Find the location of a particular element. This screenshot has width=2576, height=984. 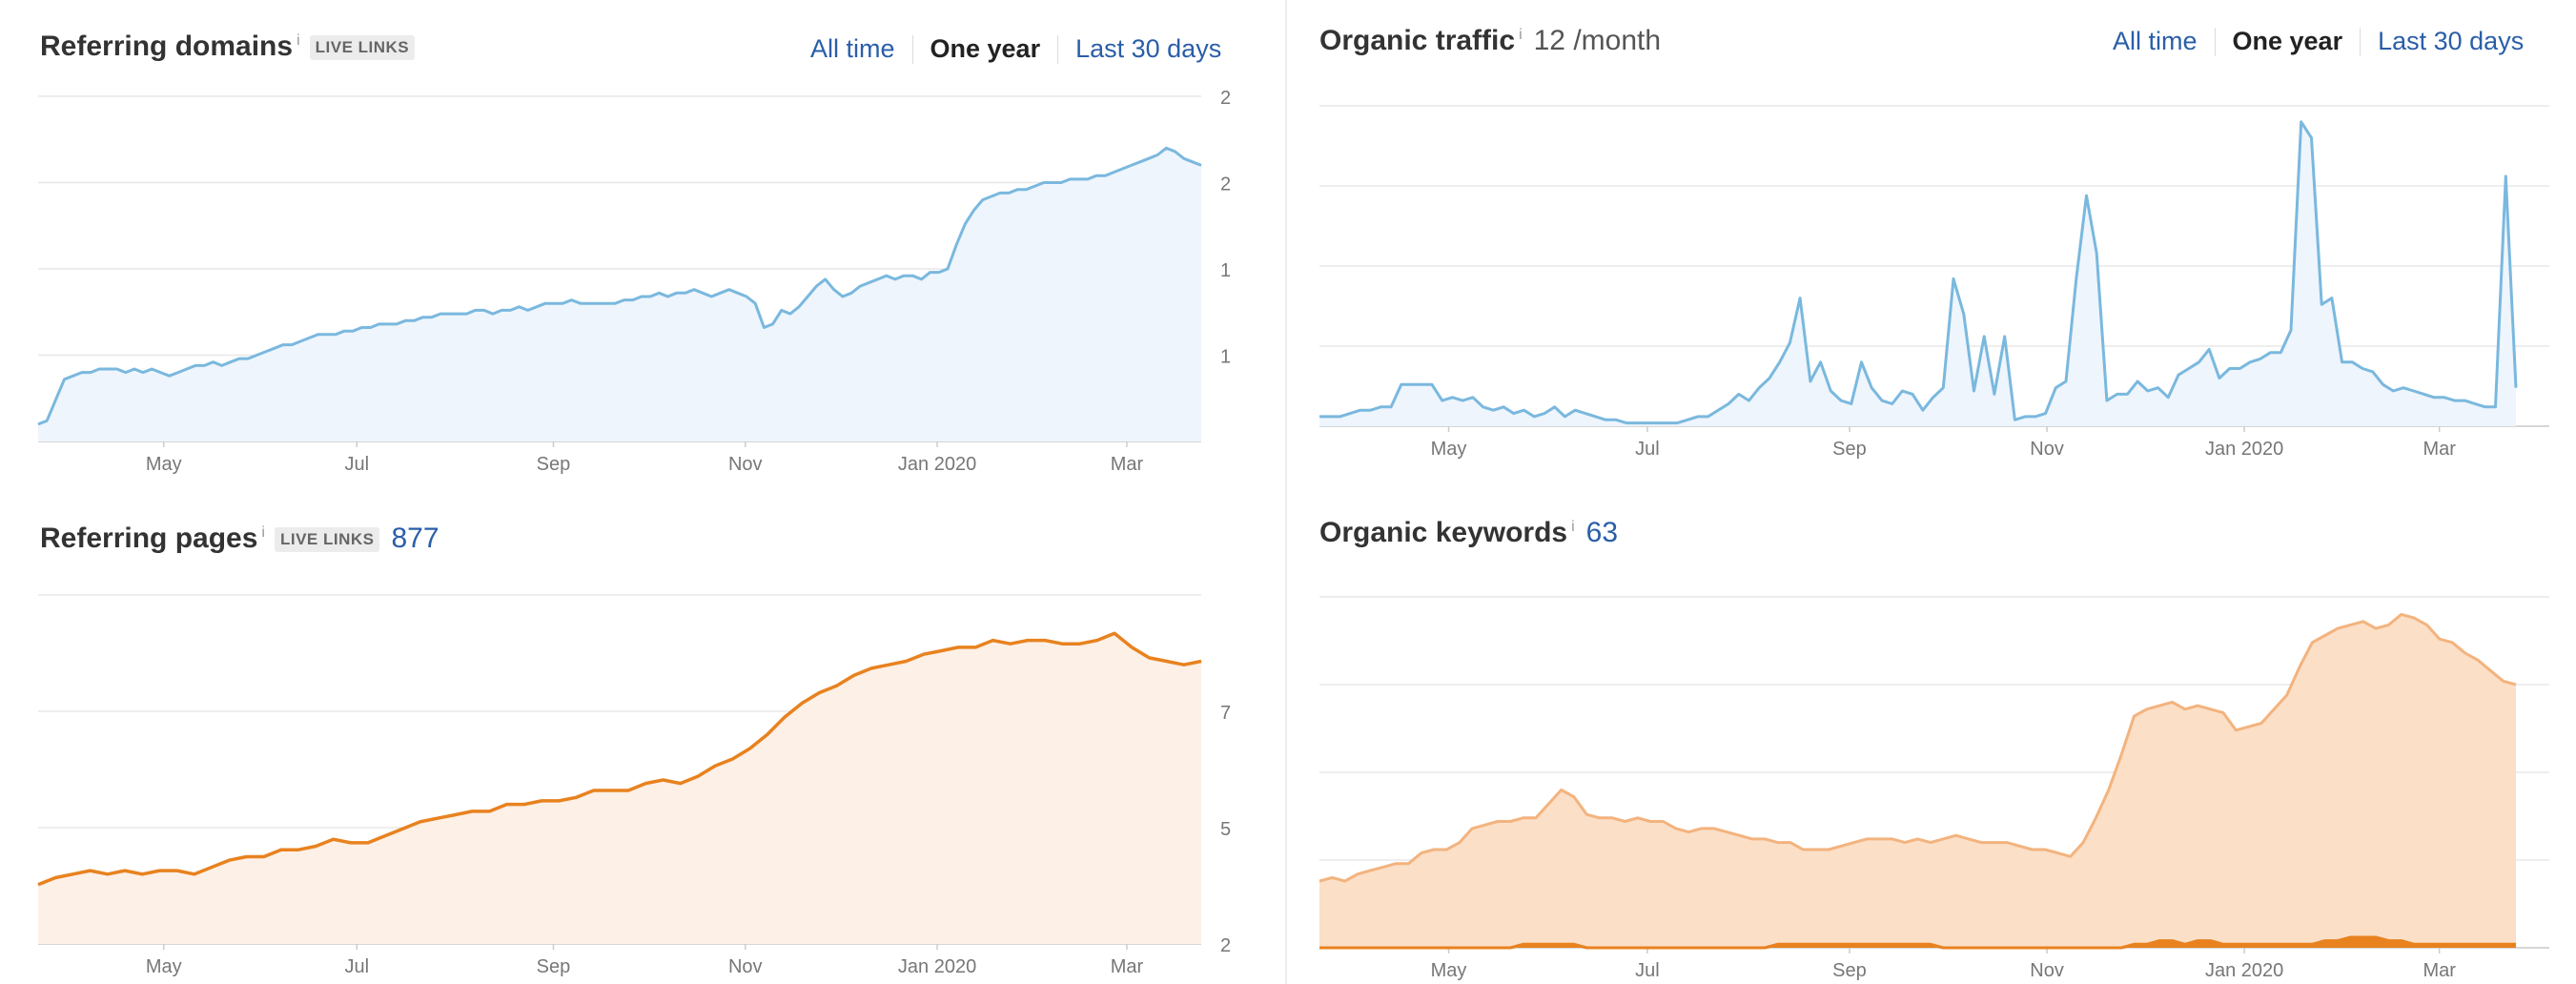

referring-pages-title: Referring pages i LIVE LINKS 877 is located at coordinates (240, 539).